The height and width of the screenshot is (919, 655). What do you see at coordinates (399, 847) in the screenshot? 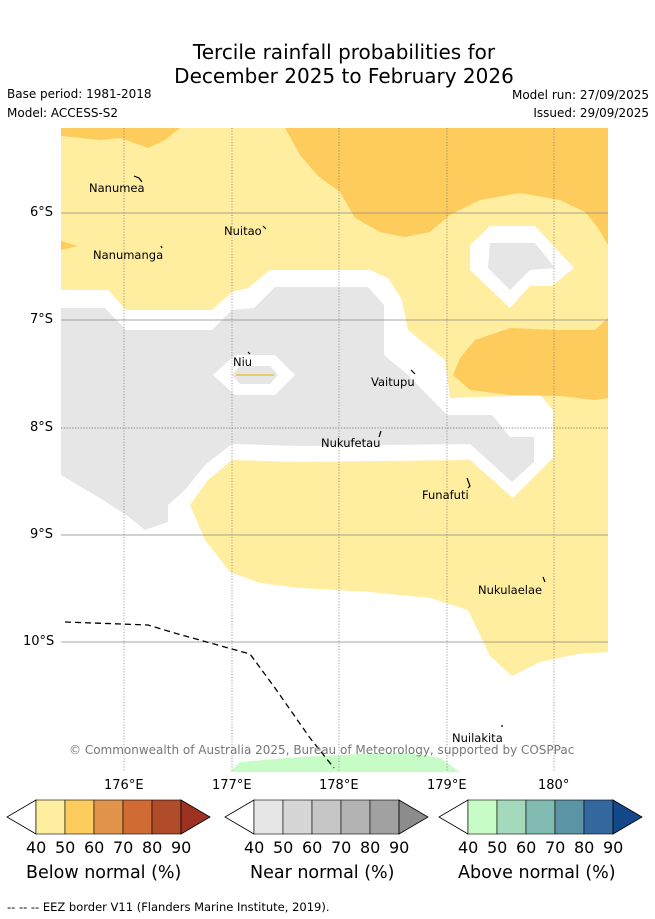
I see `near-colorbar-tick-label: 90` at bounding box center [399, 847].